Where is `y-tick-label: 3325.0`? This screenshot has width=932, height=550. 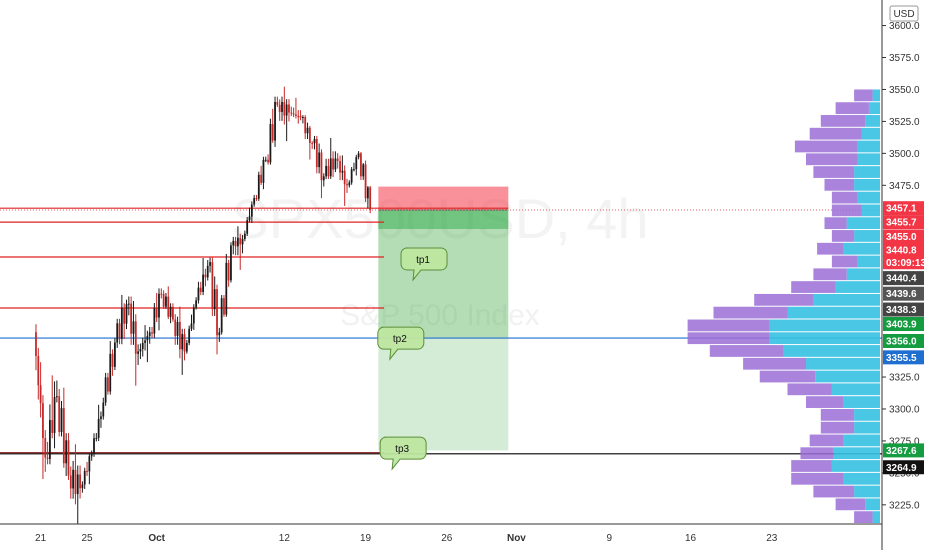 y-tick-label: 3325.0 is located at coordinates (904, 378).